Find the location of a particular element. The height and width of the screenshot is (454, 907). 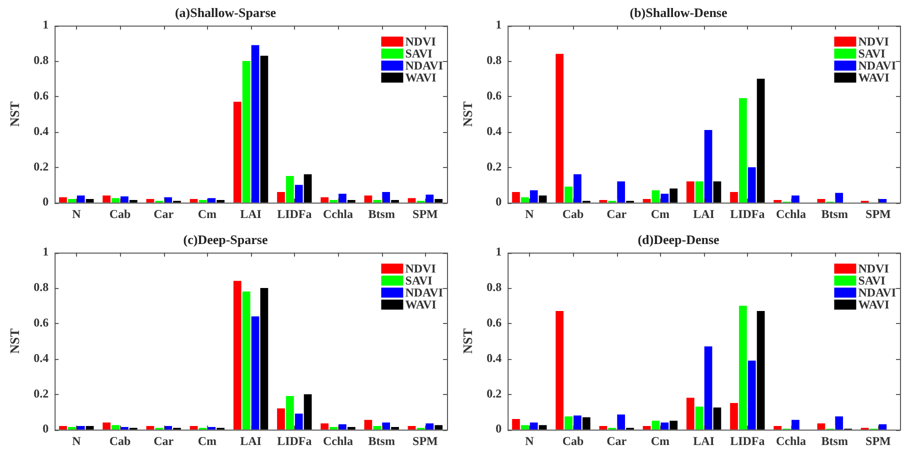

y-tick-label: 0 is located at coordinates (45, 429).